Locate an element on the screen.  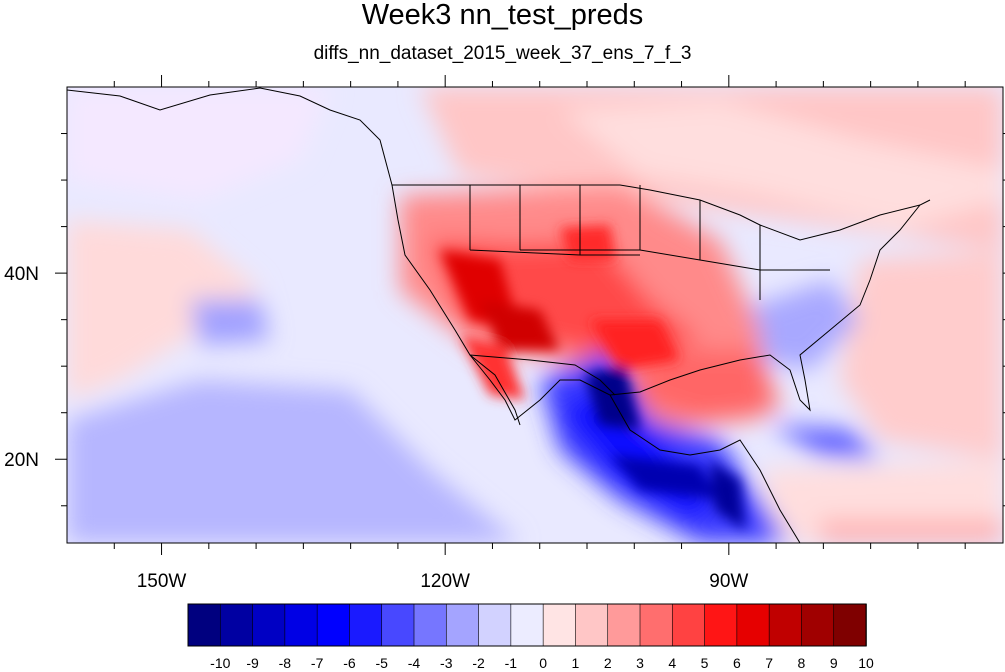
colorbar-label: 3 is located at coordinates (640, 663).